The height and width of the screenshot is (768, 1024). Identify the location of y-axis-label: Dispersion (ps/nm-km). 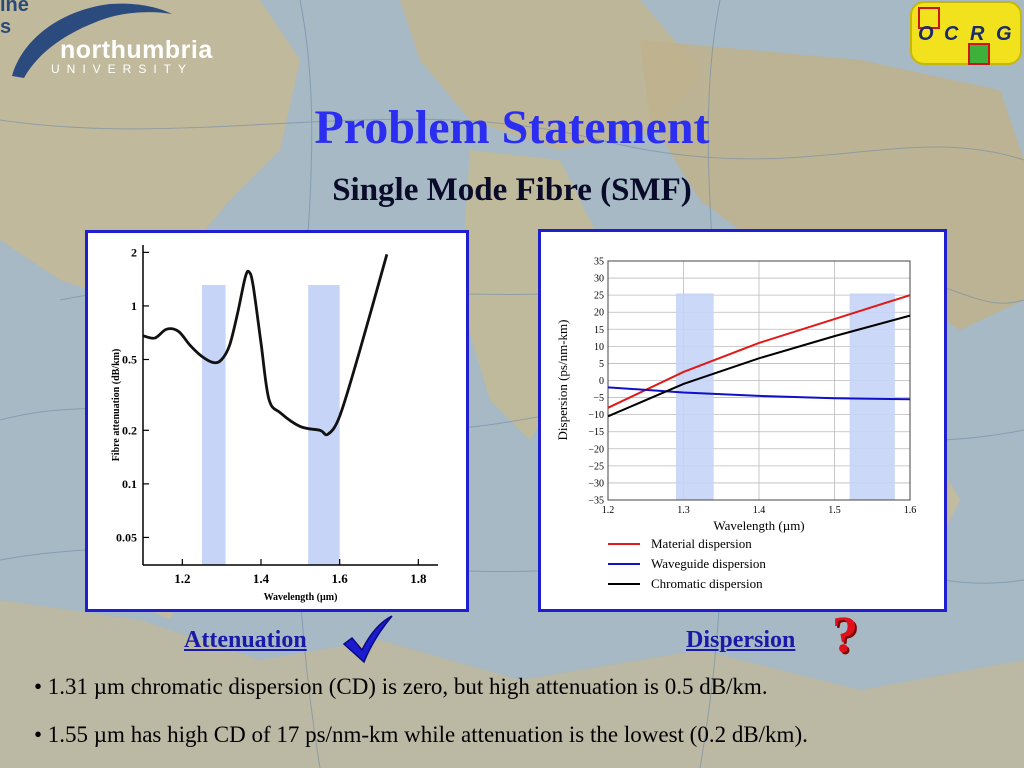
(562, 380).